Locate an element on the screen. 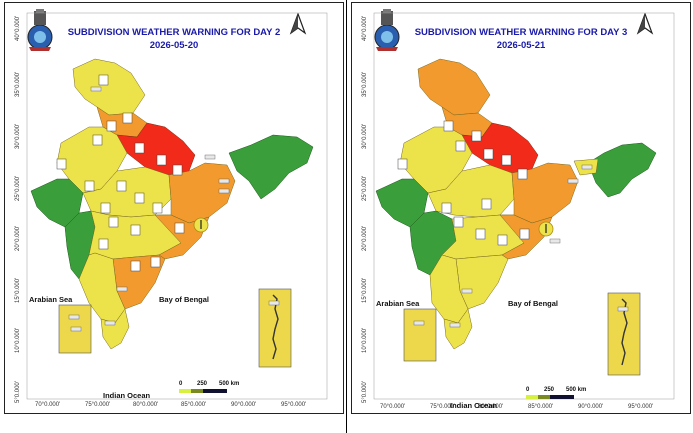 The height and width of the screenshot is (433, 693). lat-tick-label: 35°0.000' is located at coordinates (365, 84).